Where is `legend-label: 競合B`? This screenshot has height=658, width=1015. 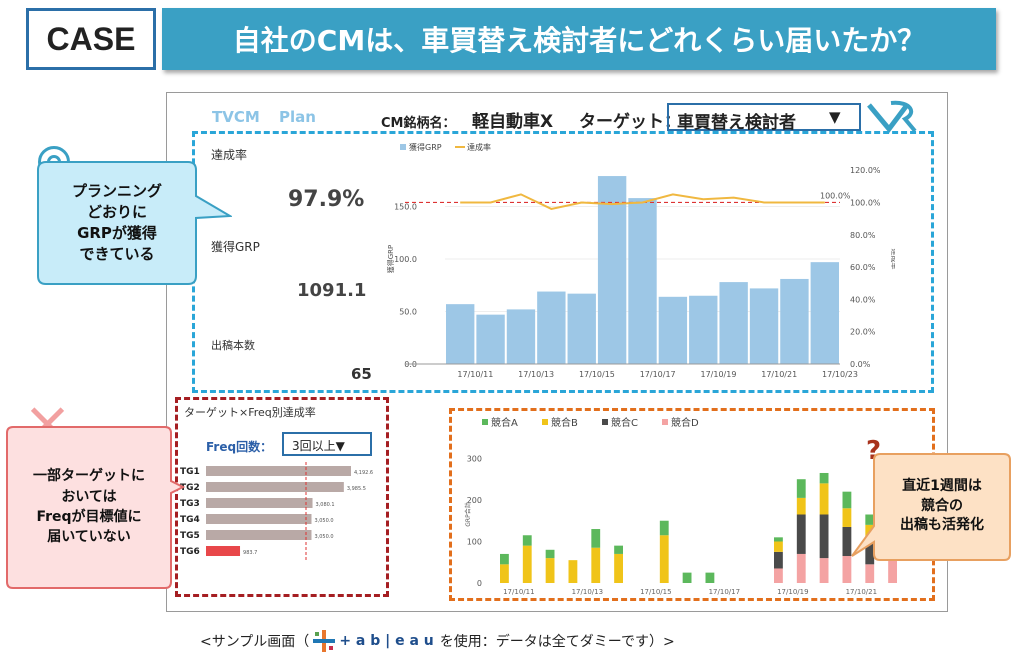
legend-label: 競合B is located at coordinates (564, 422).